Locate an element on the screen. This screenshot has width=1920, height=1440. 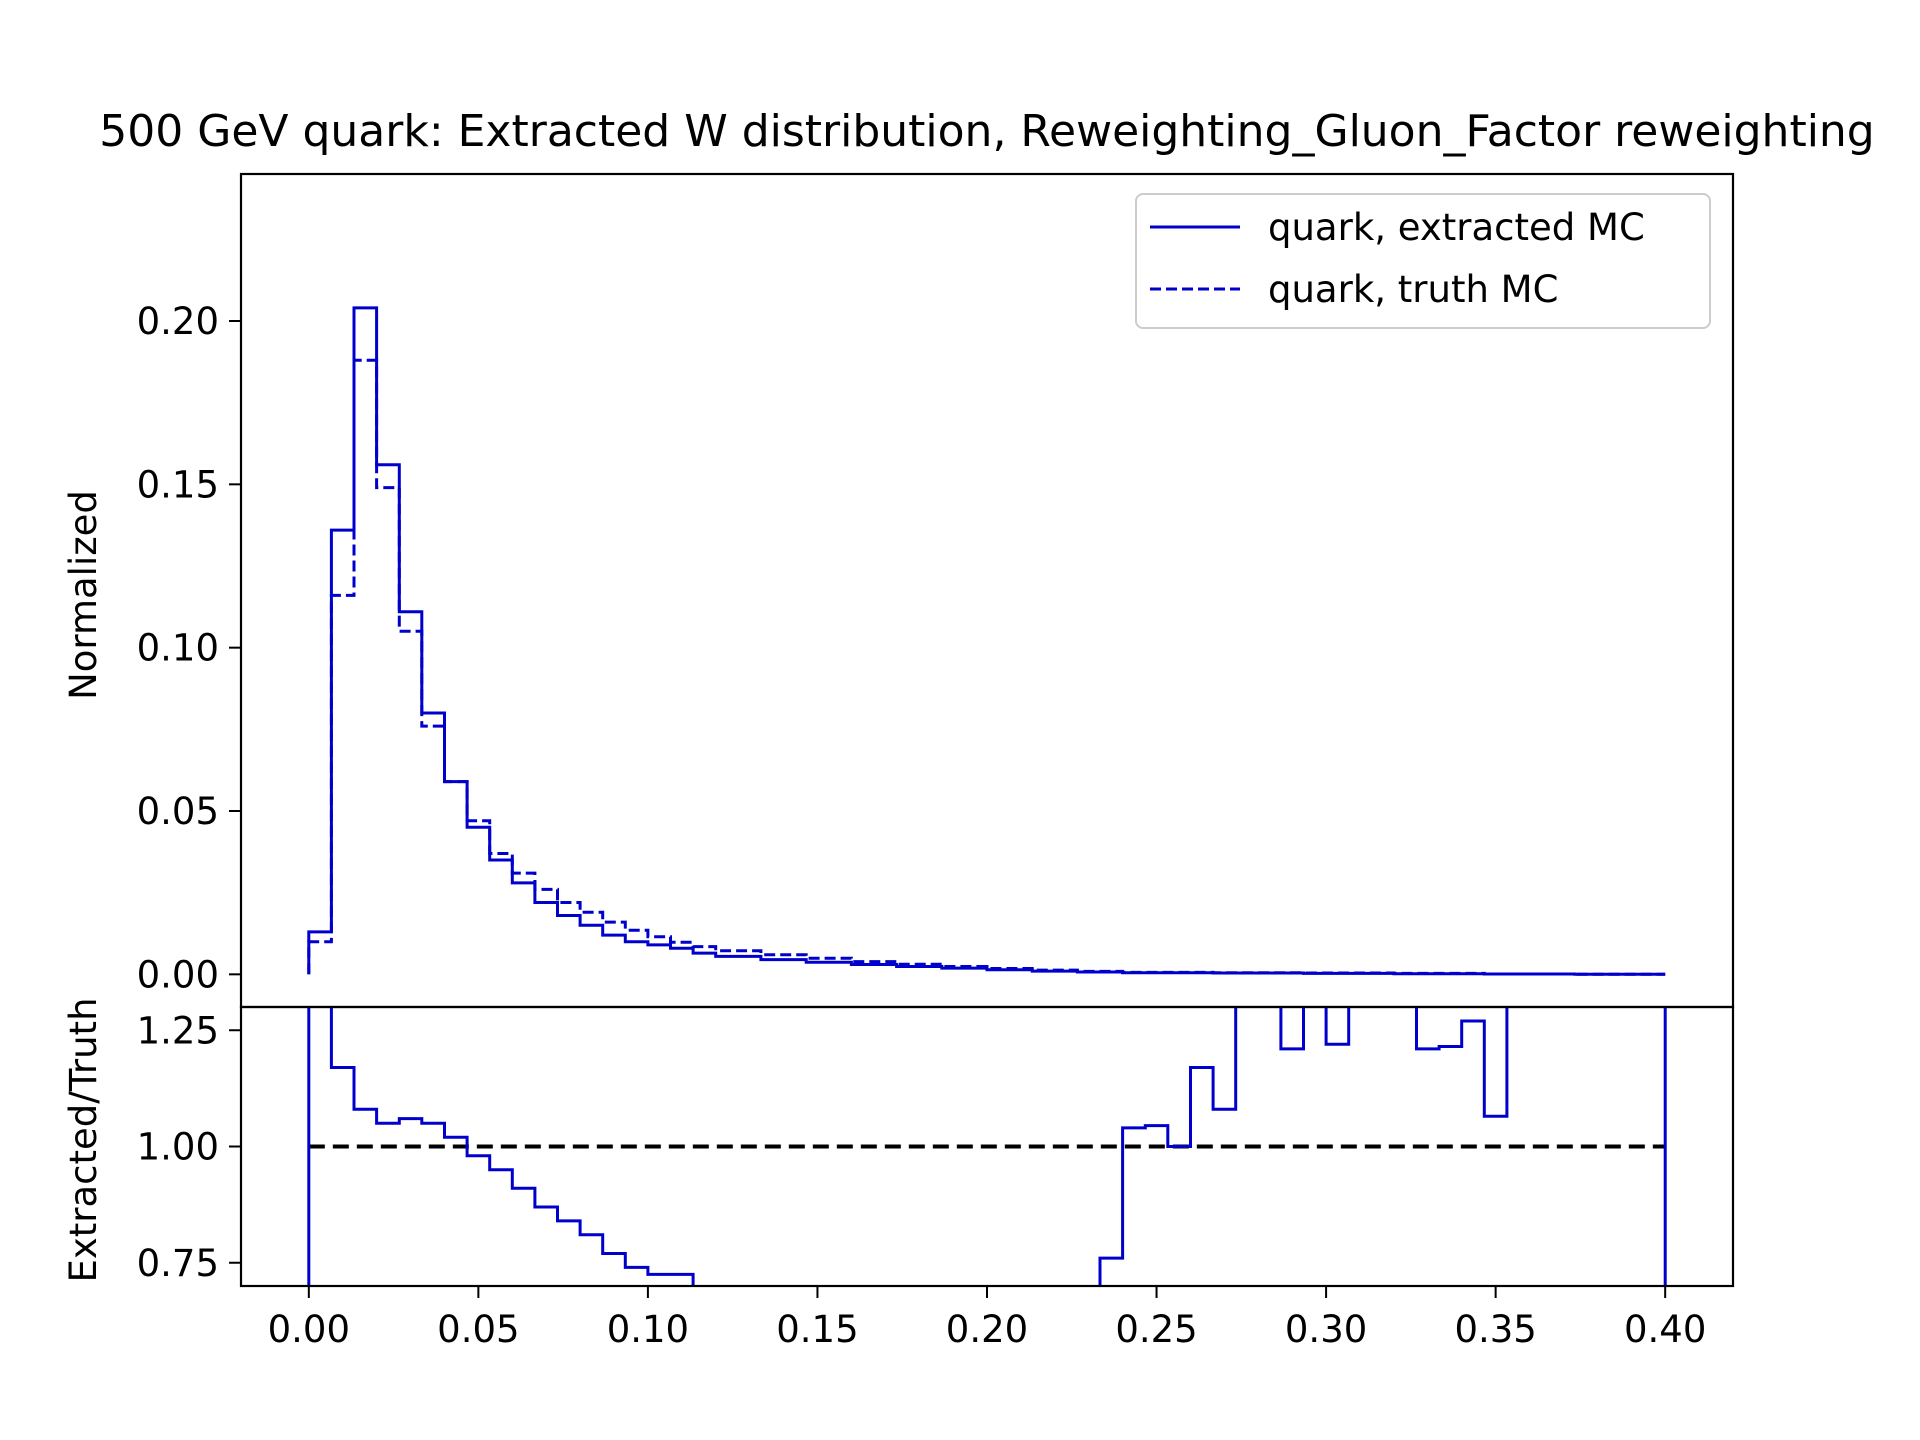
x-tick-label-4: 0.20 is located at coordinates (987, 1329).